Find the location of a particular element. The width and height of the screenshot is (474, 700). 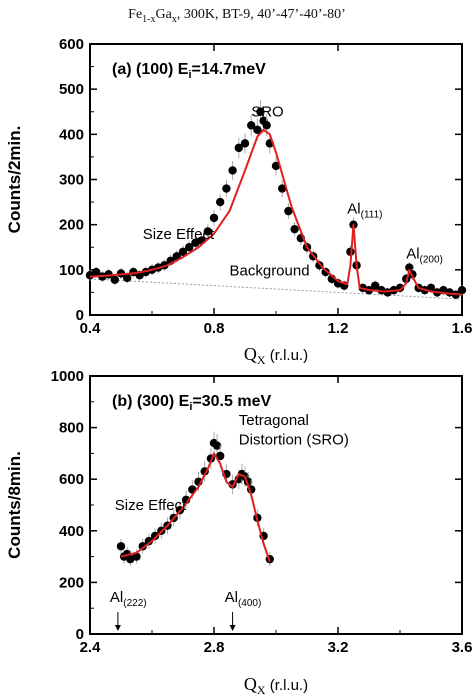

panel-b-annotation: Size Effect is located at coordinates (151, 505).